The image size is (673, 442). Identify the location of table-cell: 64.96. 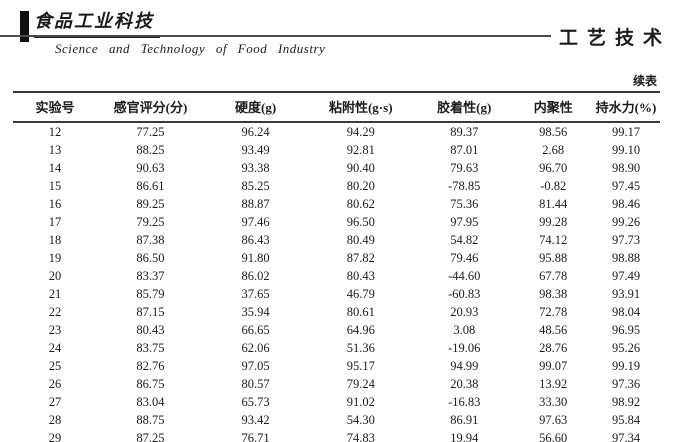
(360, 330).